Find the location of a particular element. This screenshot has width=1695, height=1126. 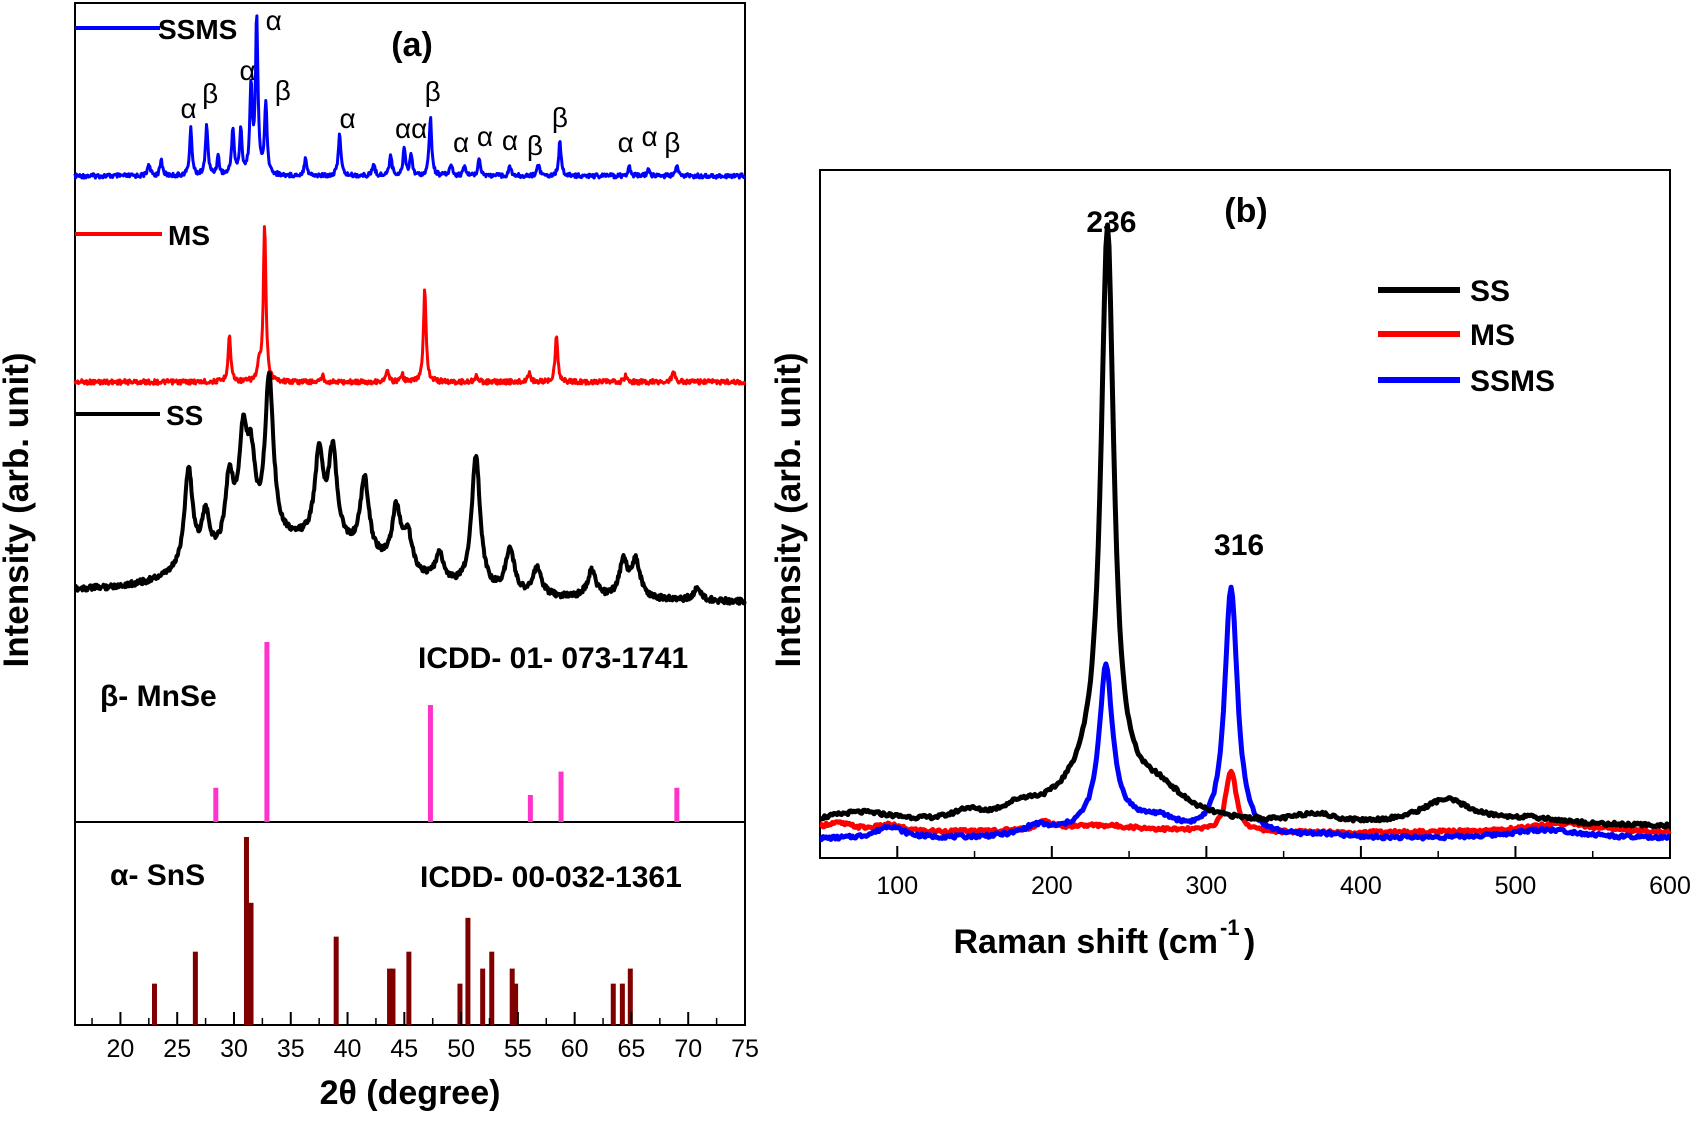

raman-legend-label-ssms: SSMS is located at coordinates (1512, 381).